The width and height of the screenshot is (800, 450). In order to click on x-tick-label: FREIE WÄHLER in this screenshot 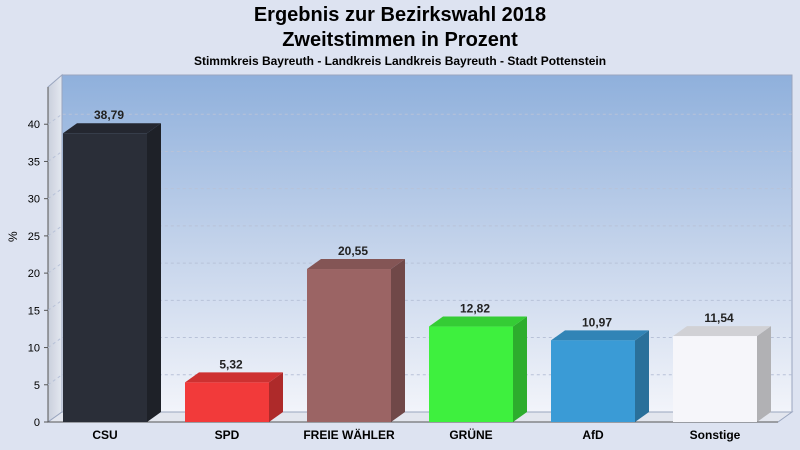, I will do `click(349, 434)`.